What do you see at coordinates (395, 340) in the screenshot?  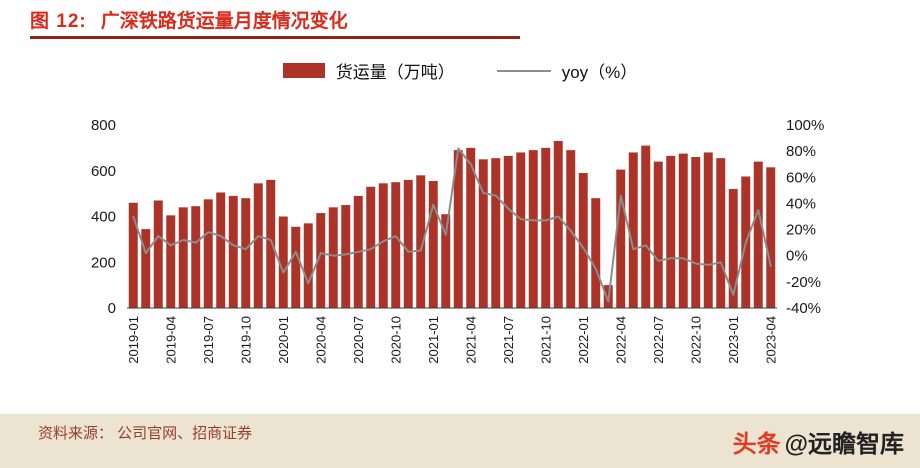 I see `x-axis-tick-label: 2020-10` at bounding box center [395, 340].